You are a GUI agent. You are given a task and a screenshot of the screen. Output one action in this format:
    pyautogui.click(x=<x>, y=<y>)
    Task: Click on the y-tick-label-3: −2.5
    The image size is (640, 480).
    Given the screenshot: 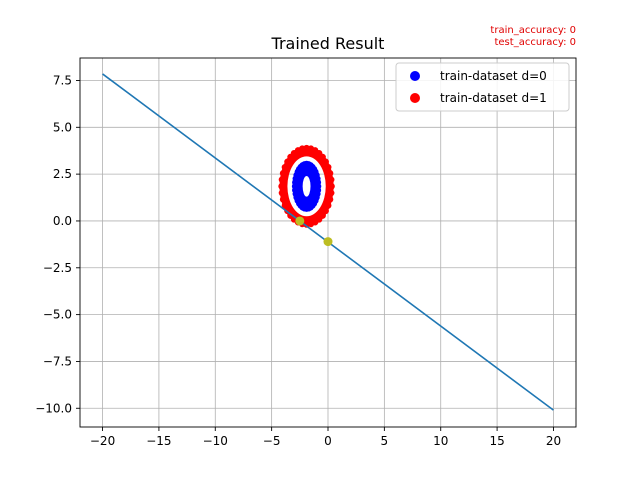 What is the action you would take?
    pyautogui.click(x=57, y=268)
    